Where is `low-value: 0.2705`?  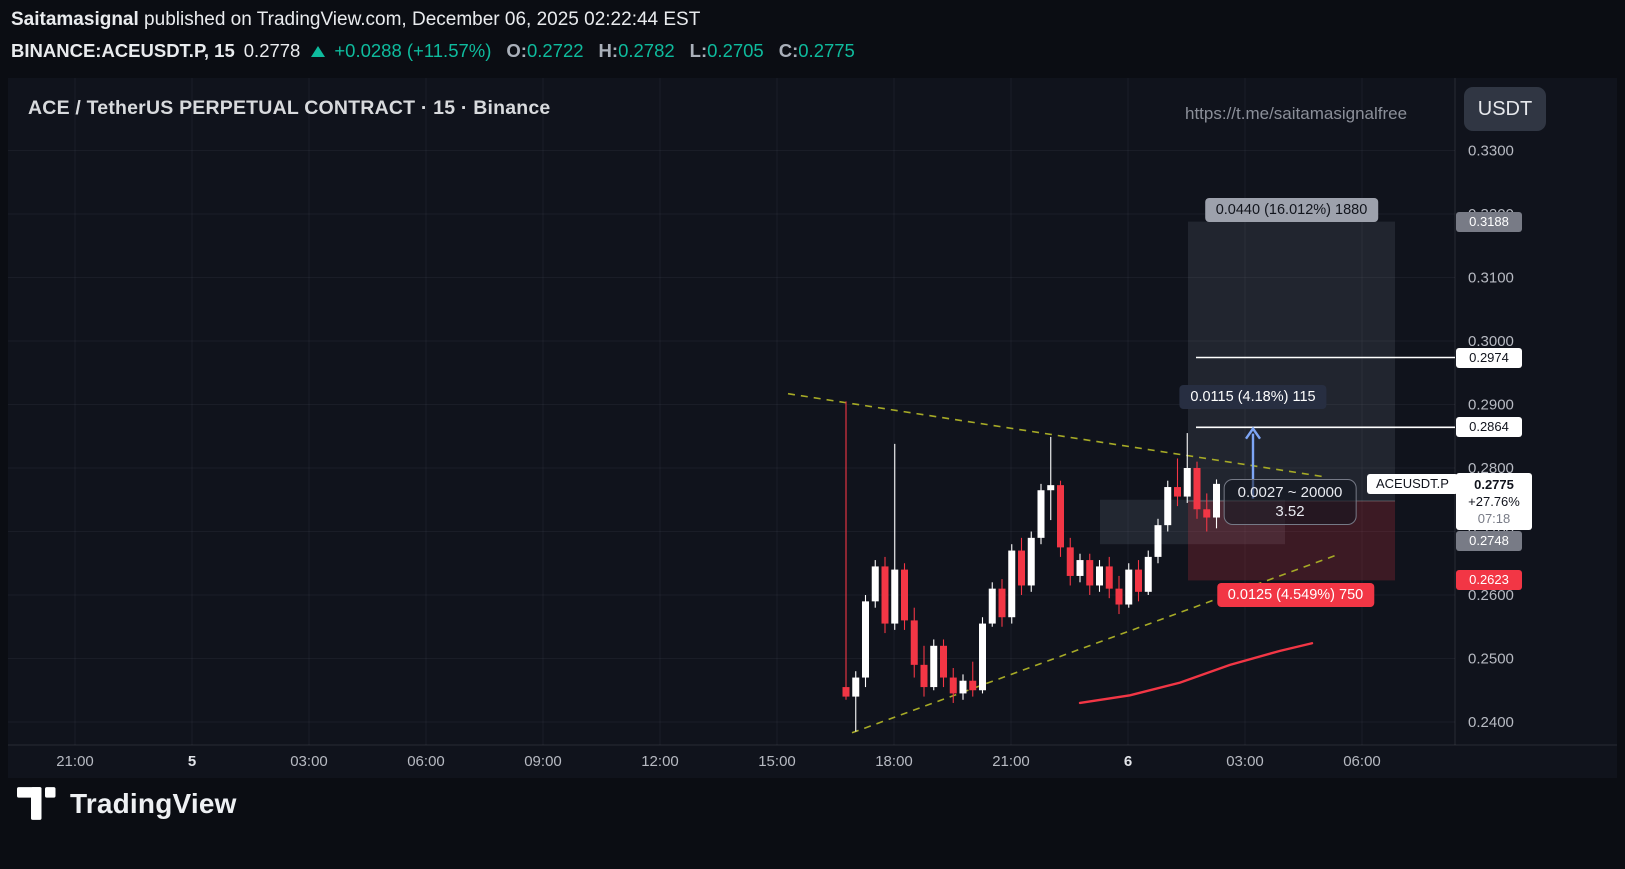
low-value: 0.2705 is located at coordinates (735, 50).